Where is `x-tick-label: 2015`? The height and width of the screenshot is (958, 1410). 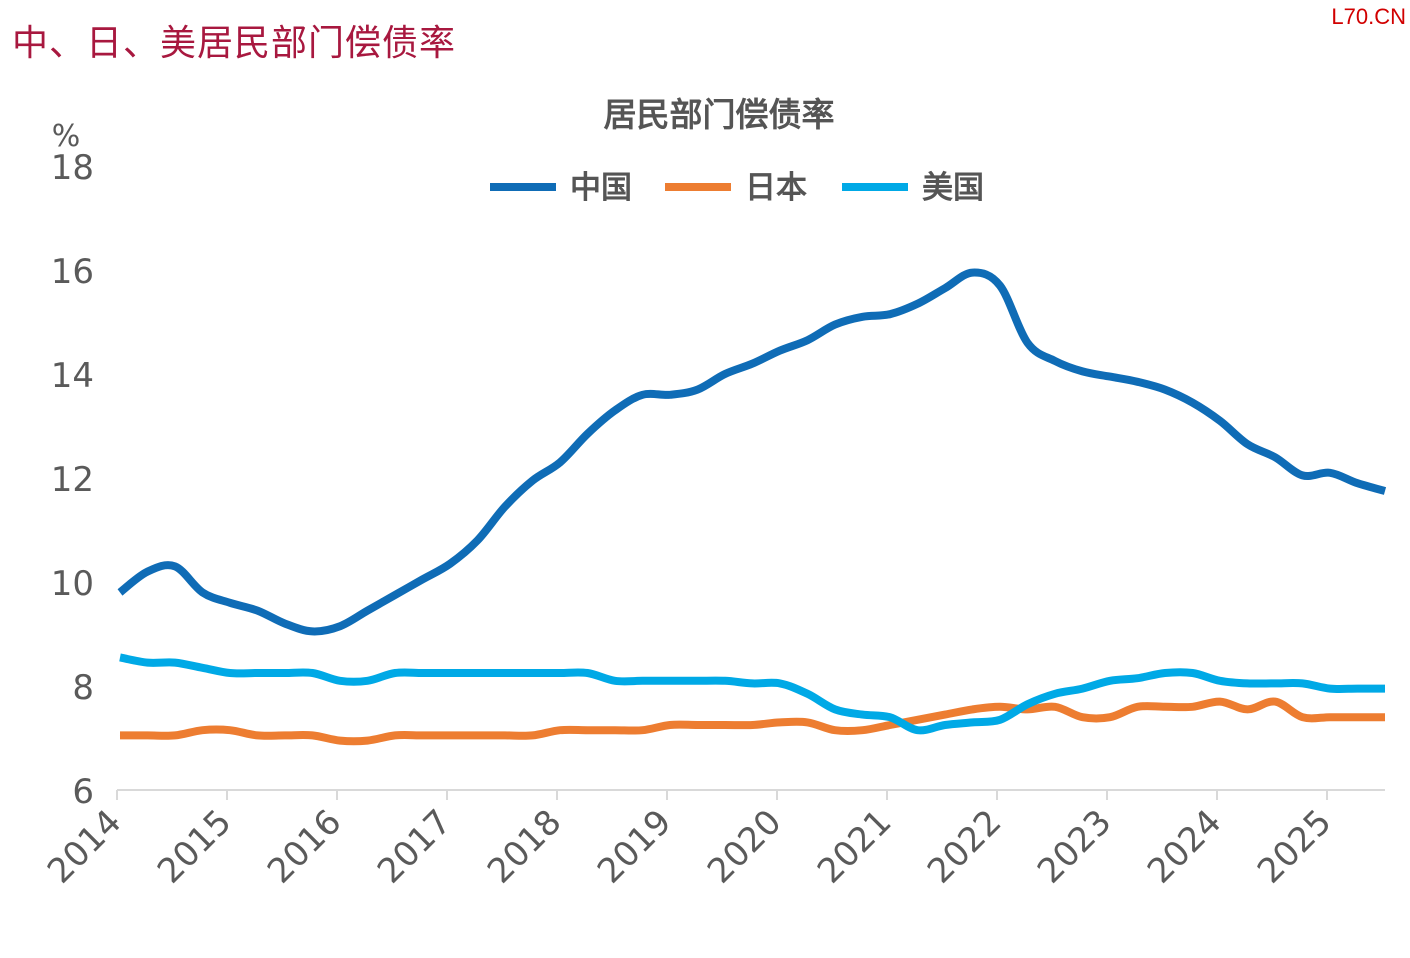 x-tick-label: 2015 is located at coordinates (194, 846).